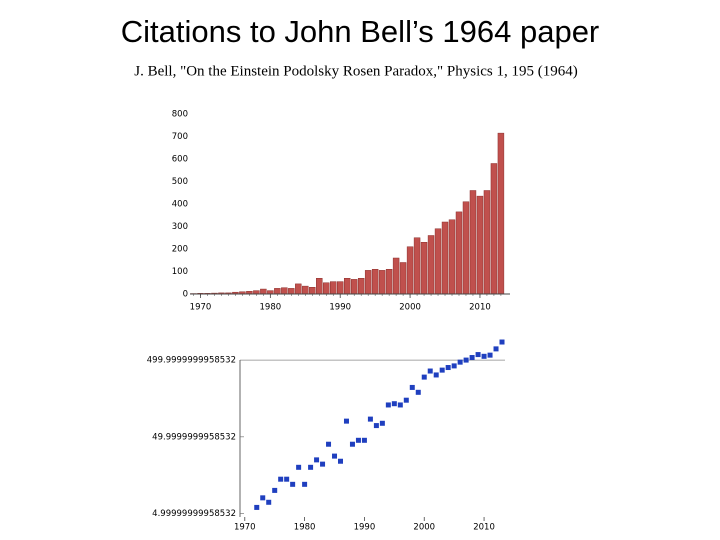  What do you see at coordinates (194, 514) in the screenshot?
I see `y-tick-label: 4.99999999958532` at bounding box center [194, 514].